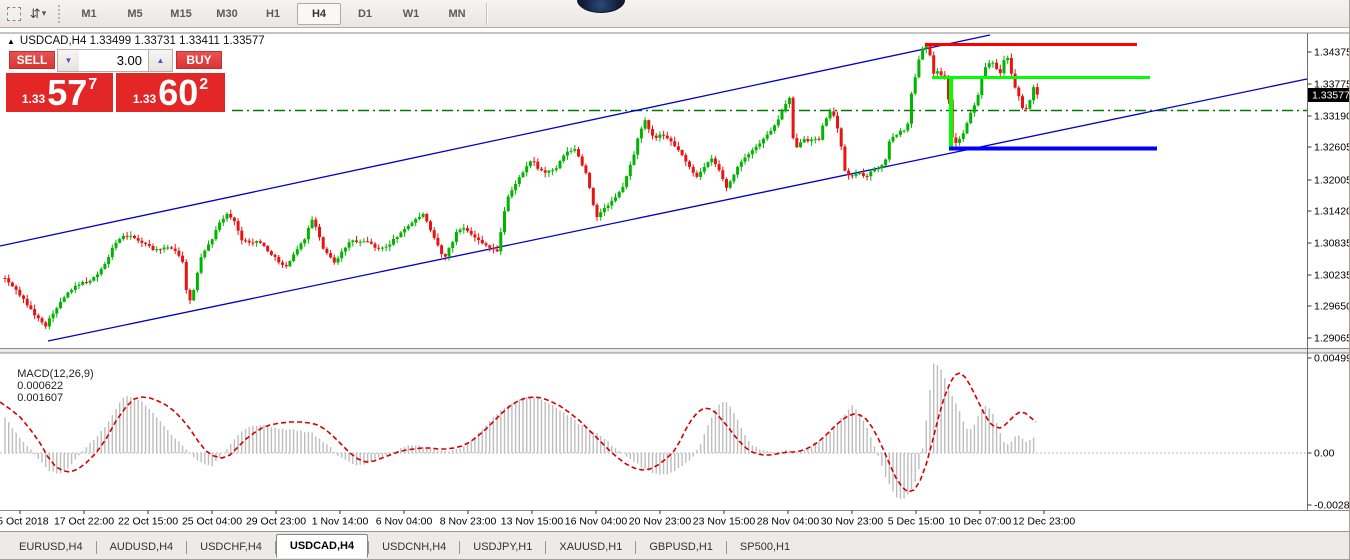 The width and height of the screenshot is (1350, 560). What do you see at coordinates (319, 13) in the screenshot?
I see `timeframe-button-h4: H4` at bounding box center [319, 13].